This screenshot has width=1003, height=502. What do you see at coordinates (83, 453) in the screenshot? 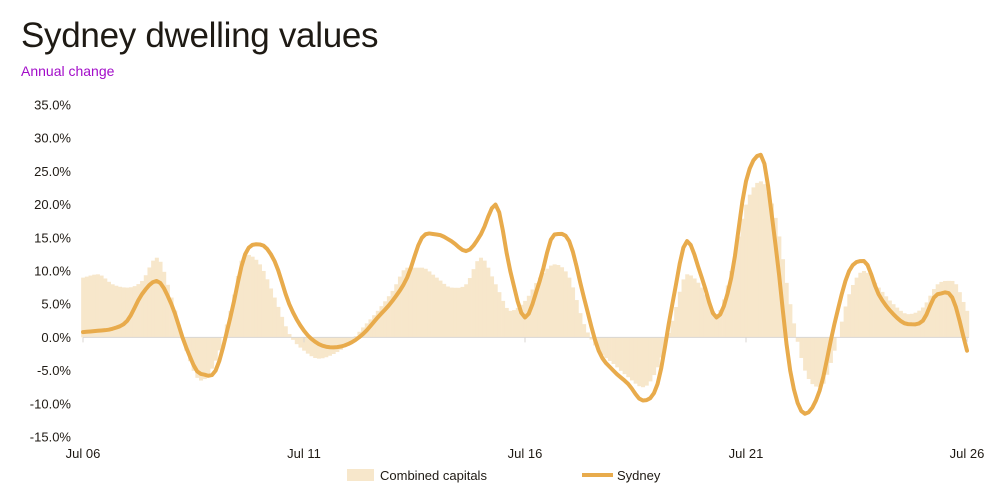
I see `x-tick-label: Jul 06` at bounding box center [83, 453].